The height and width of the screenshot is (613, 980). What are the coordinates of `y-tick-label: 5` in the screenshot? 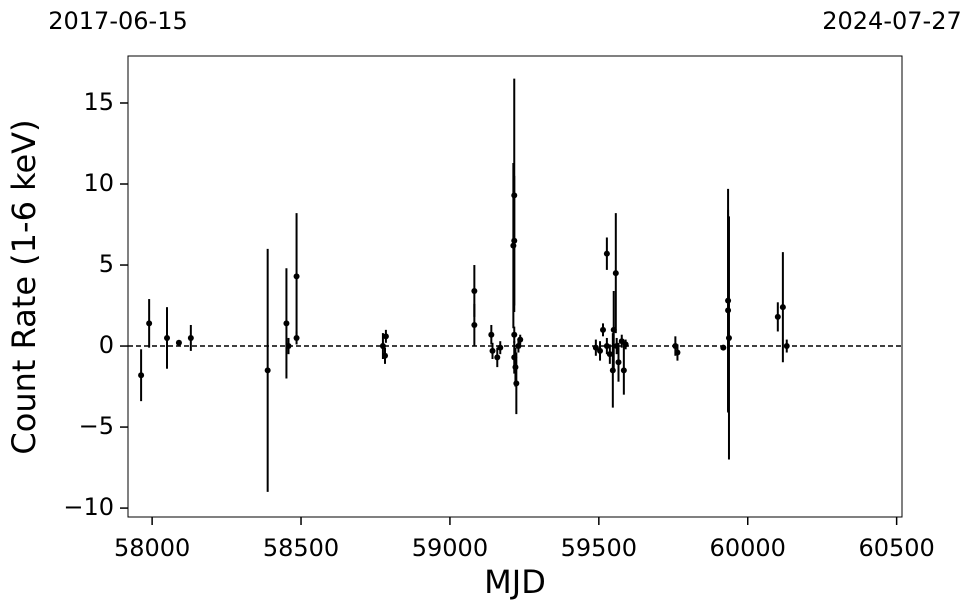 It's located at (106, 264).